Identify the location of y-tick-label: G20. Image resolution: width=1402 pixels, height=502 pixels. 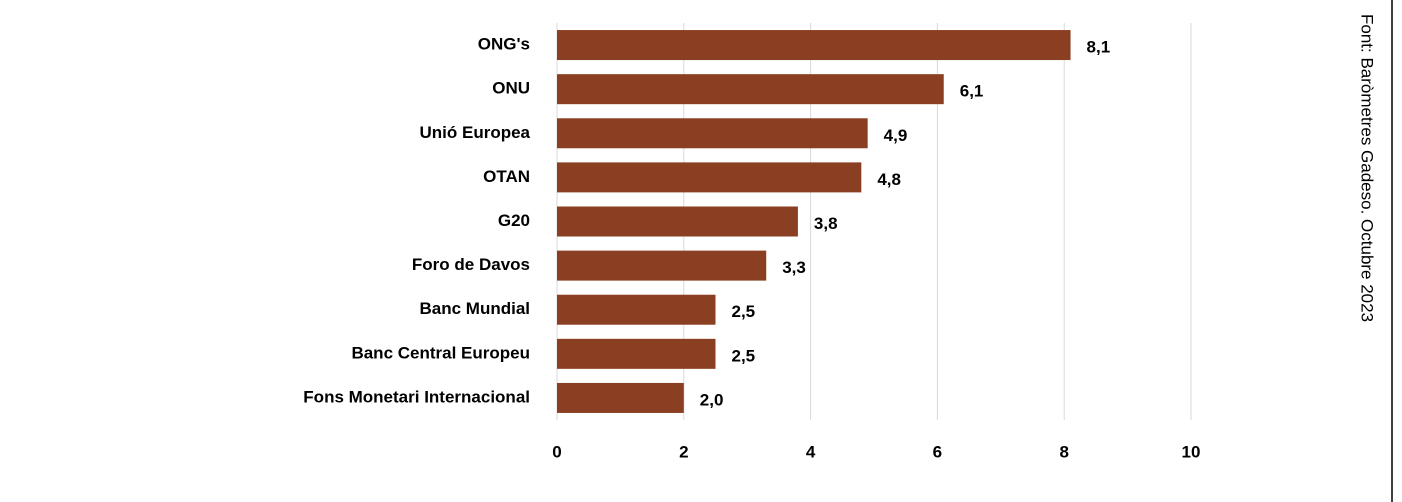
(514, 220).